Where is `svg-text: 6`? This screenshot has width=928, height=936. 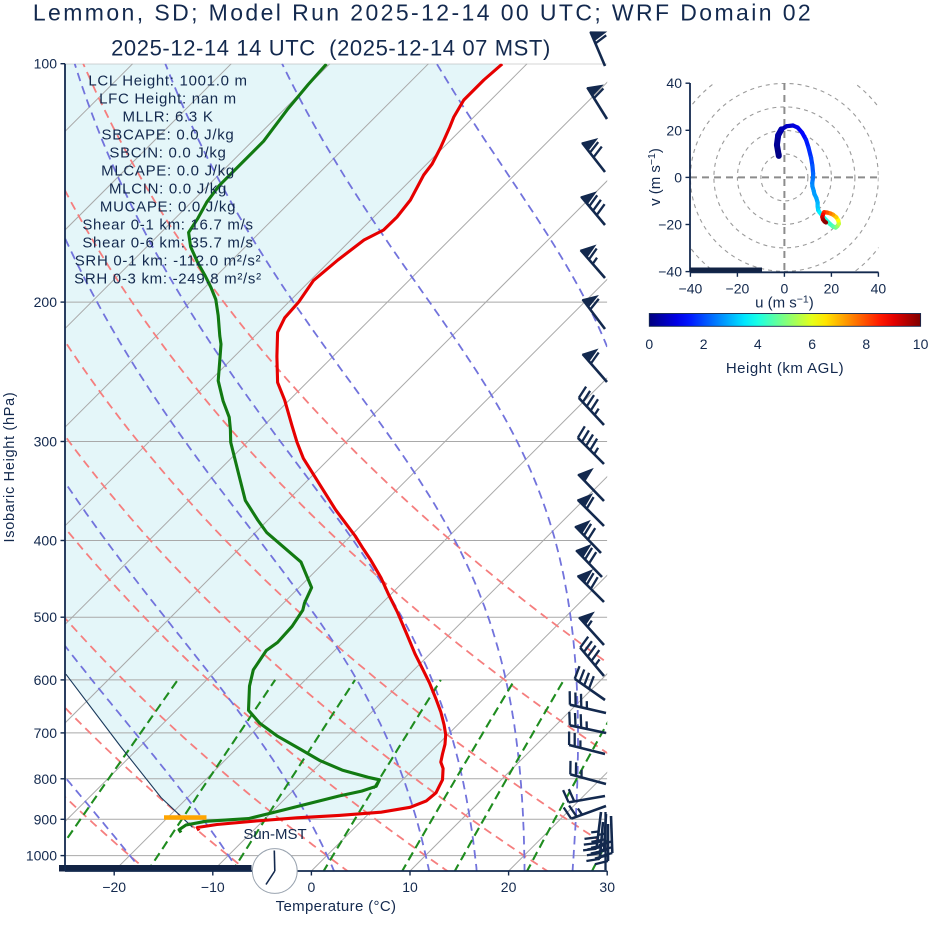 svg-text: 6 is located at coordinates (812, 344).